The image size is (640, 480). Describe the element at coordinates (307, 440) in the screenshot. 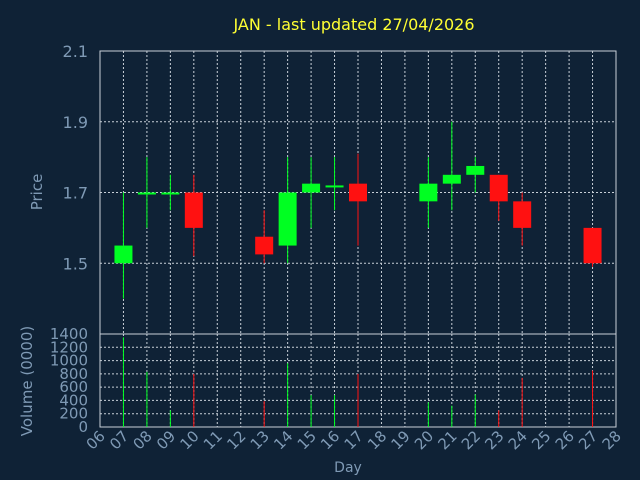

I see `x-tick-label: 15` at that location.